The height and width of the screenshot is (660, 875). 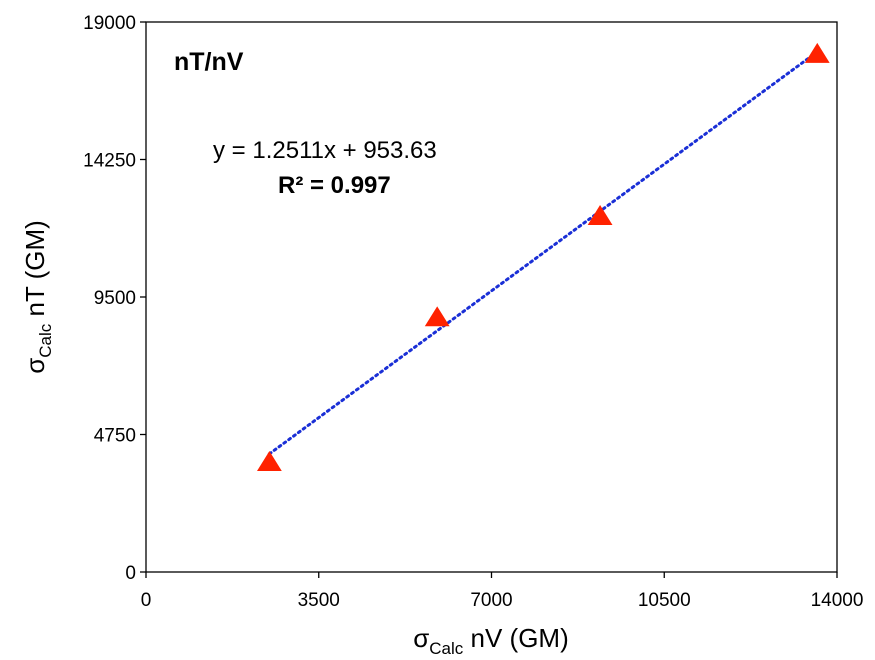 What do you see at coordinates (146, 600) in the screenshot?
I see `x-tick-label: 0` at bounding box center [146, 600].